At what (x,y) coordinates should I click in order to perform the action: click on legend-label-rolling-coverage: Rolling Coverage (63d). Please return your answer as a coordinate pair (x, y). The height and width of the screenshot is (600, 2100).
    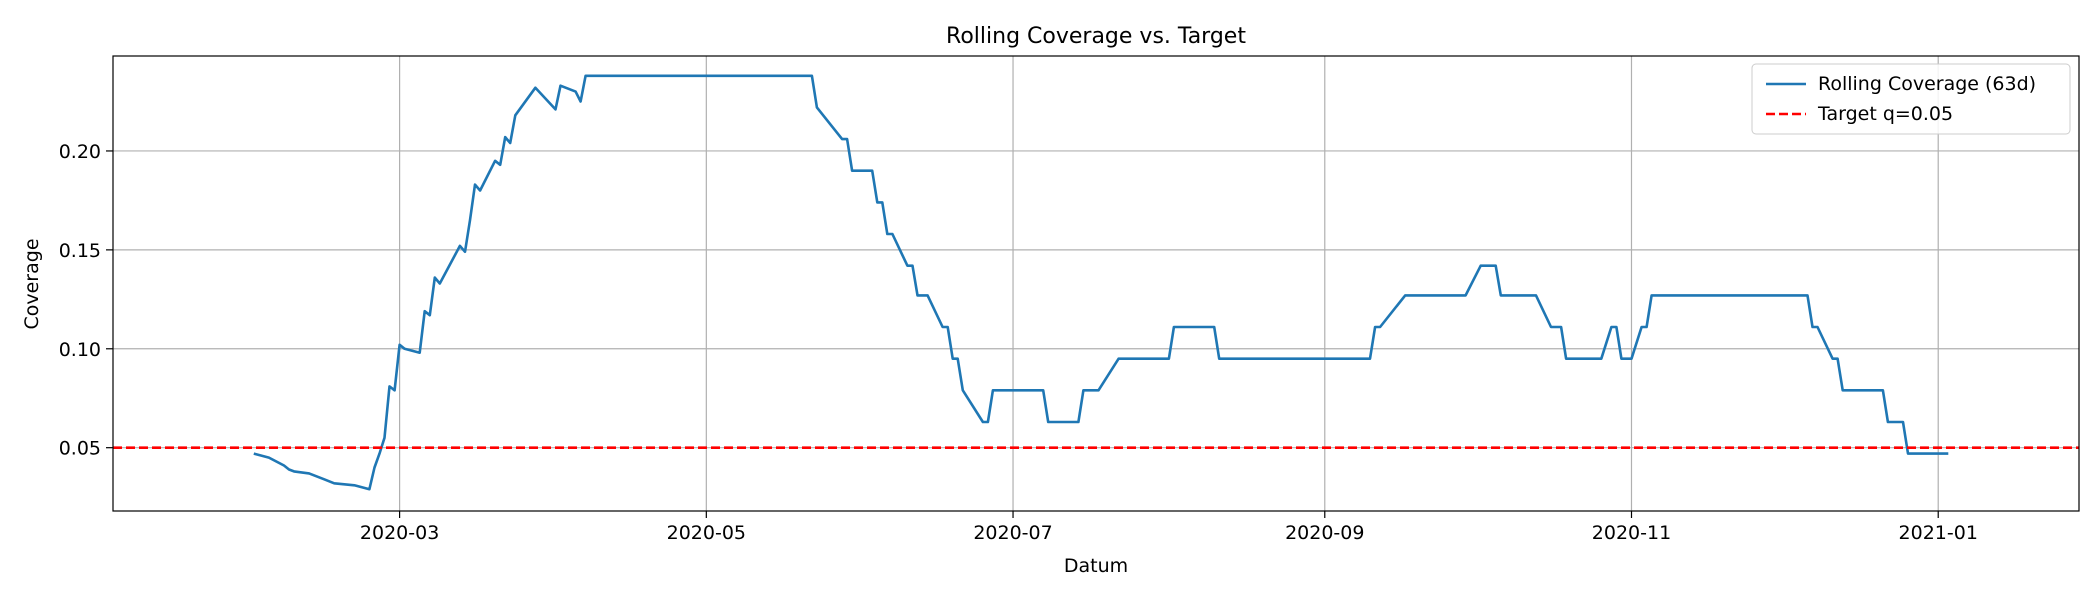
    Looking at the image, I should click on (1927, 84).